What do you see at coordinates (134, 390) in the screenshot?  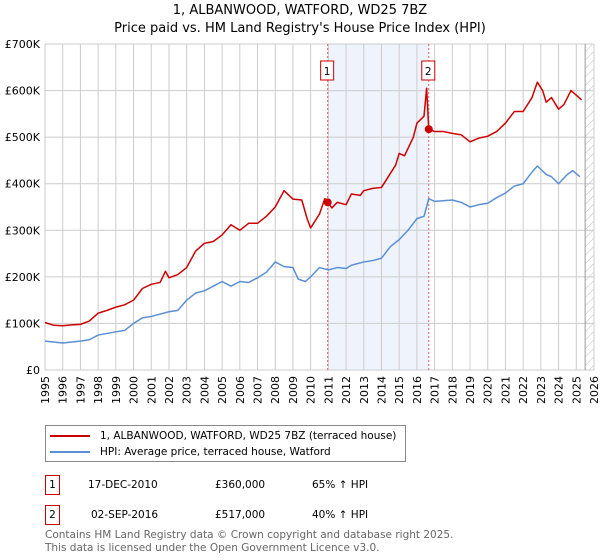 I see `x-tick-label: 2000` at bounding box center [134, 390].